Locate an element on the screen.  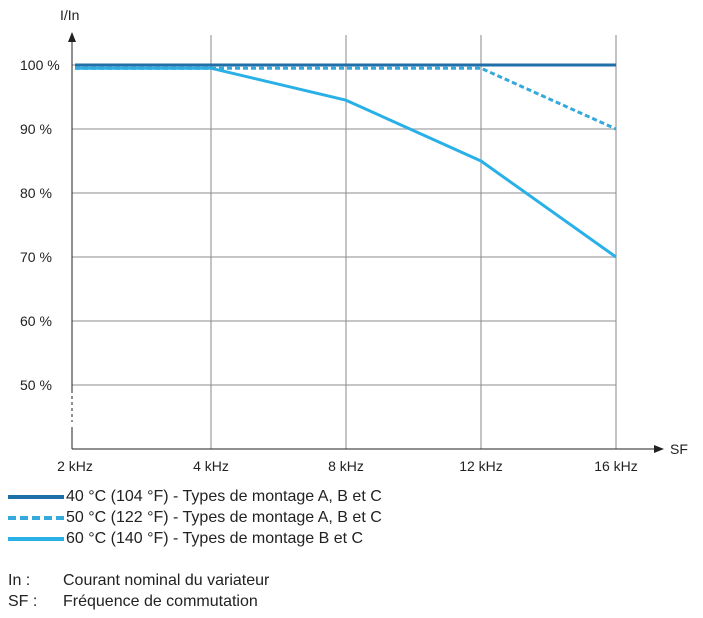
y-tick-label: 100 % is located at coordinates (40, 65).